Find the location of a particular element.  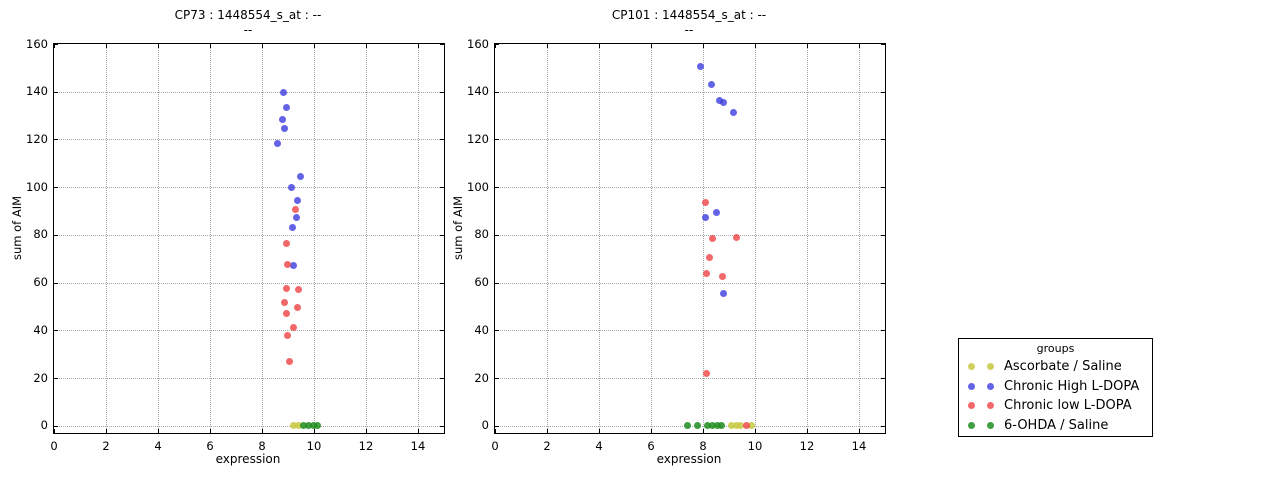

x-tick-label: 14 is located at coordinates (418, 446).